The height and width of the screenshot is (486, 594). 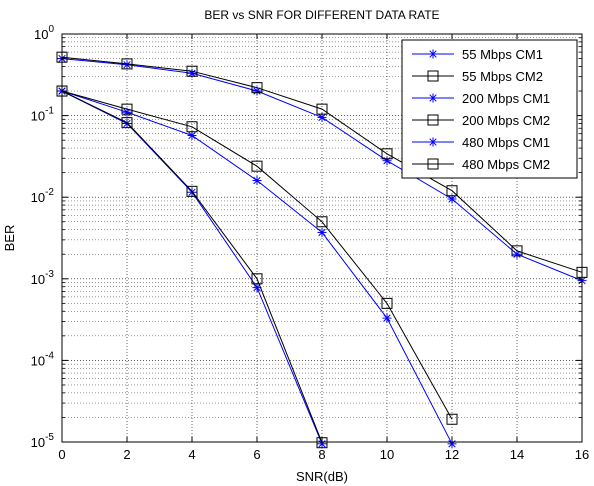 What do you see at coordinates (506, 98) in the screenshot?
I see `legend-label: 200 Mbps CM1` at bounding box center [506, 98].